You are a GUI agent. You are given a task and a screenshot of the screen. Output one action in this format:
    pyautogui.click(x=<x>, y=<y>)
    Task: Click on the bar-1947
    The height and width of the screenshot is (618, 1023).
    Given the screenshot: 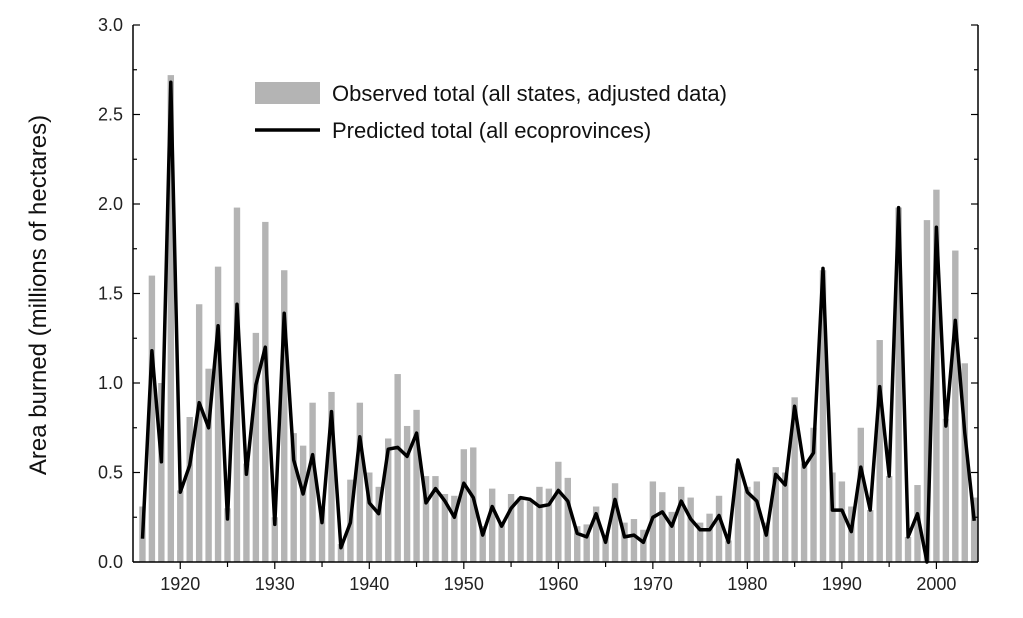 What is the action you would take?
    pyautogui.click(x=435, y=519)
    